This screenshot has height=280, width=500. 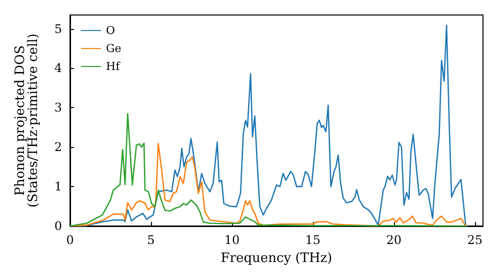 What do you see at coordinates (111, 30) in the screenshot?
I see `legend-label: O` at bounding box center [111, 30].